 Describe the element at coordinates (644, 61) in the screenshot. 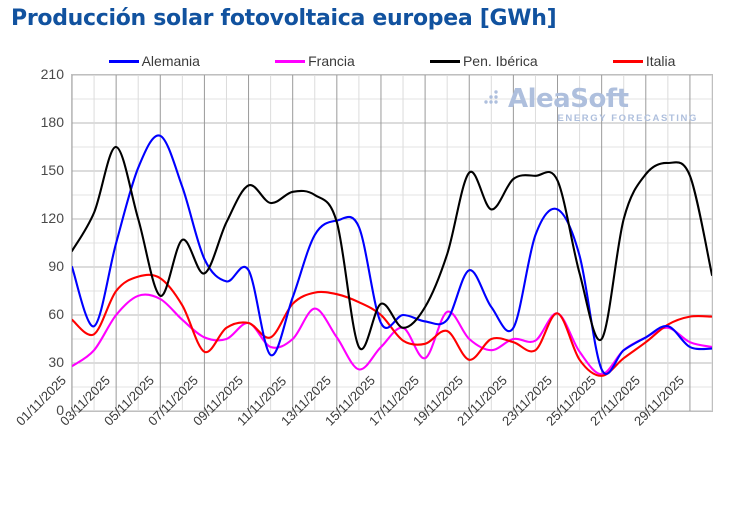

I see `legend-item-italia: Italia` at that location.